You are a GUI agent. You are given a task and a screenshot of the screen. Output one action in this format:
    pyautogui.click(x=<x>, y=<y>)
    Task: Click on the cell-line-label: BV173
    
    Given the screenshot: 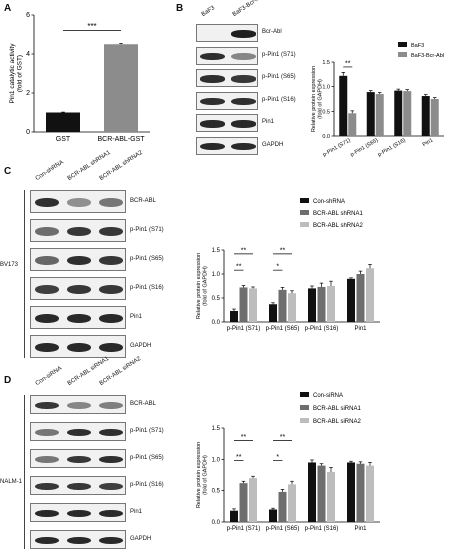 What is the action you would take?
    pyautogui.click(x=9, y=265)
    